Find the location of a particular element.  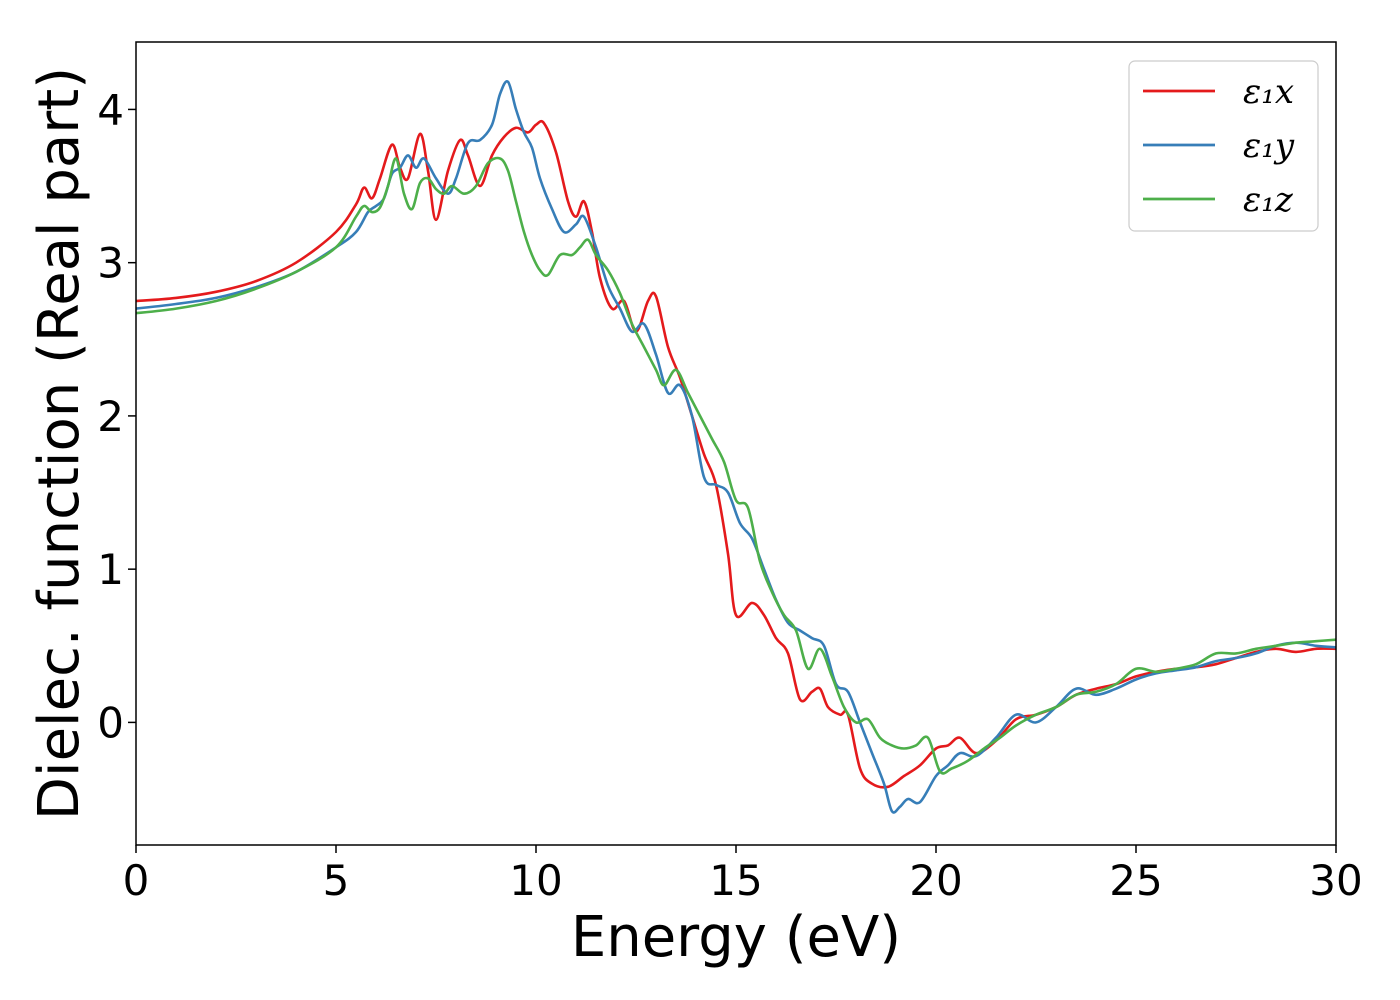

x-tick-label: 5 is located at coordinates (336, 880).